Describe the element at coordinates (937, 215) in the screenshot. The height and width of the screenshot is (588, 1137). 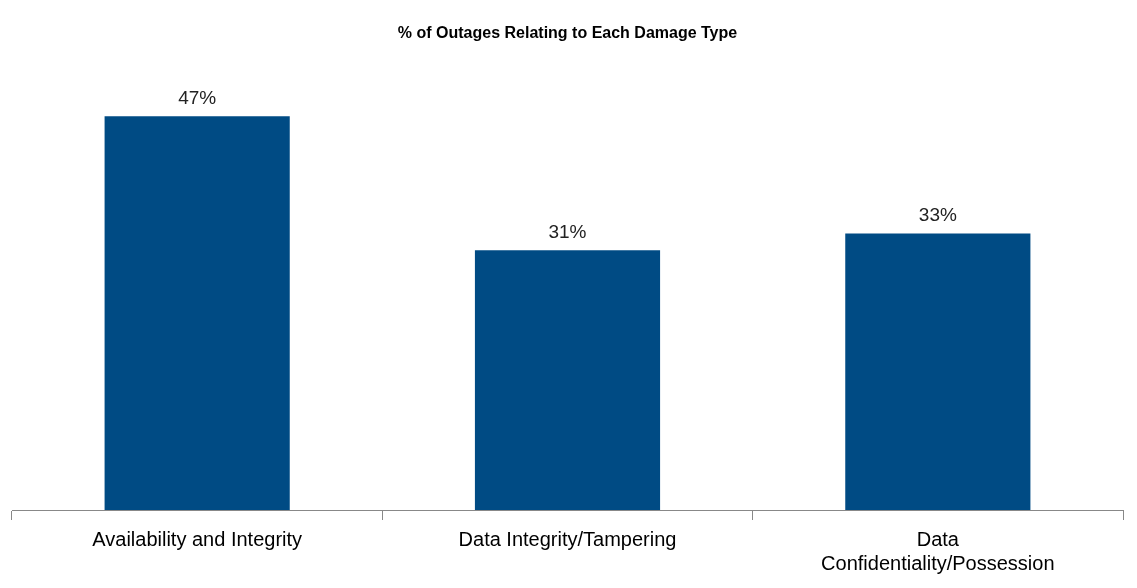
I see `data-label: 33%` at that location.